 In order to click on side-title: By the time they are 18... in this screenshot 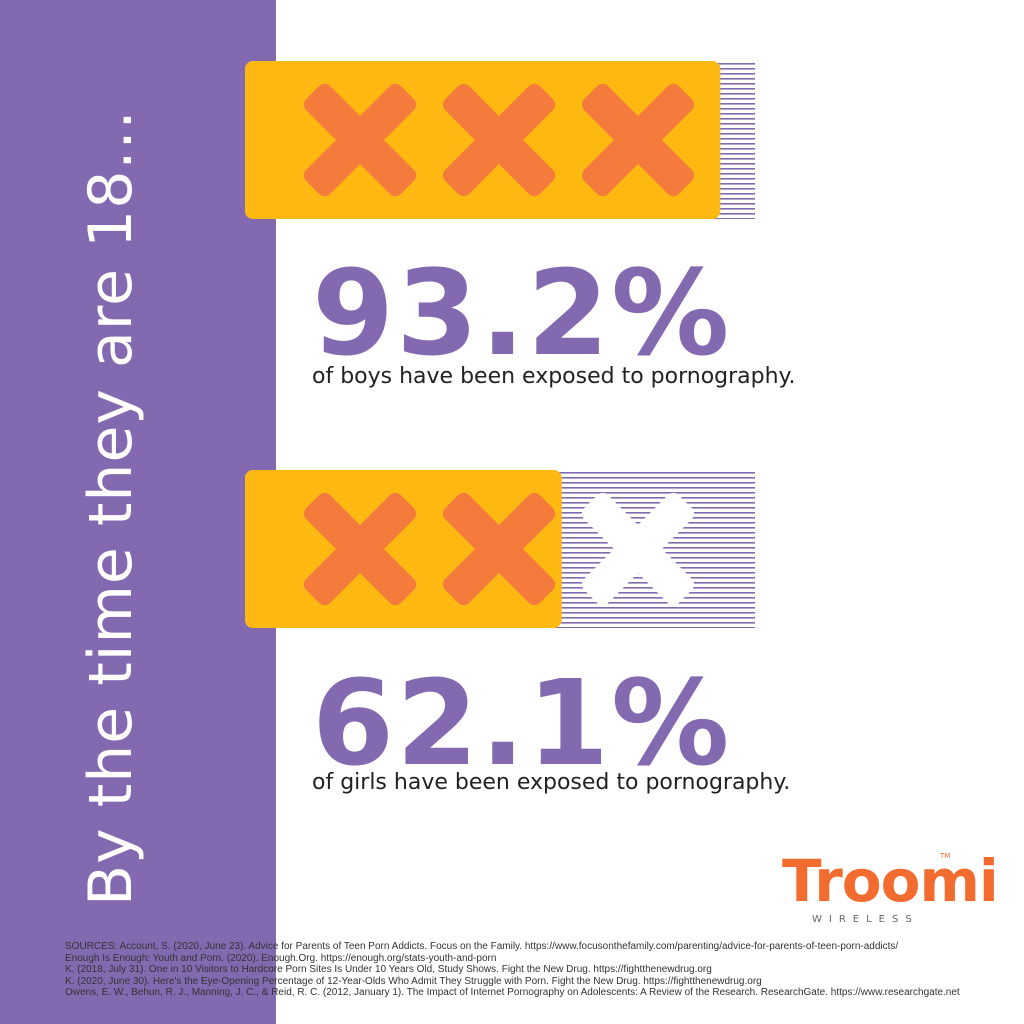, I will do `click(111, 507)`.